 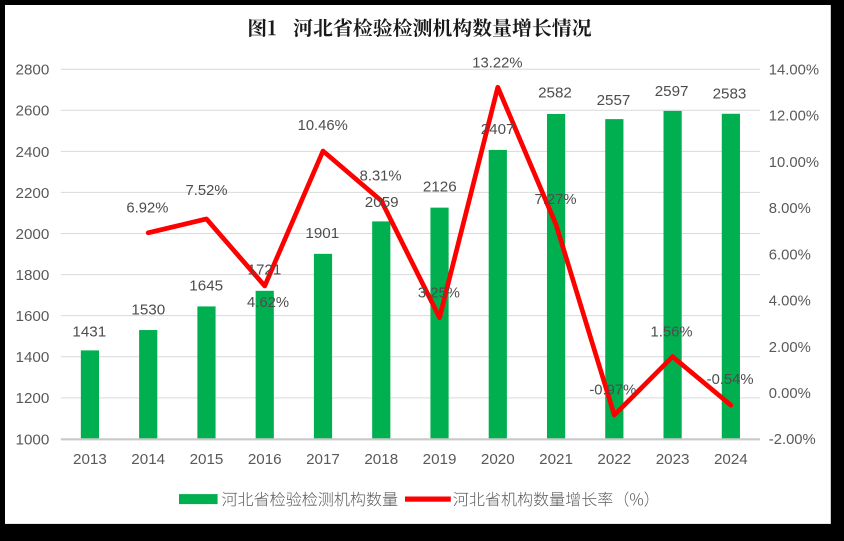 What do you see at coordinates (207, 459) in the screenshot?
I see `svg-text: 2015` at bounding box center [207, 459].